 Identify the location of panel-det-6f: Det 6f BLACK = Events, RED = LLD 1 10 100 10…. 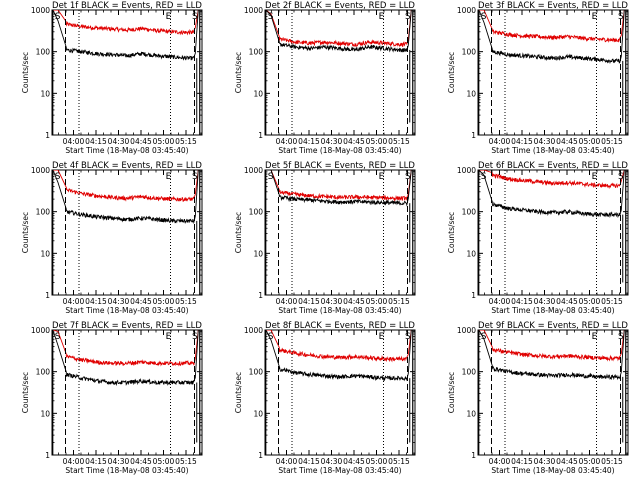
(538, 238).